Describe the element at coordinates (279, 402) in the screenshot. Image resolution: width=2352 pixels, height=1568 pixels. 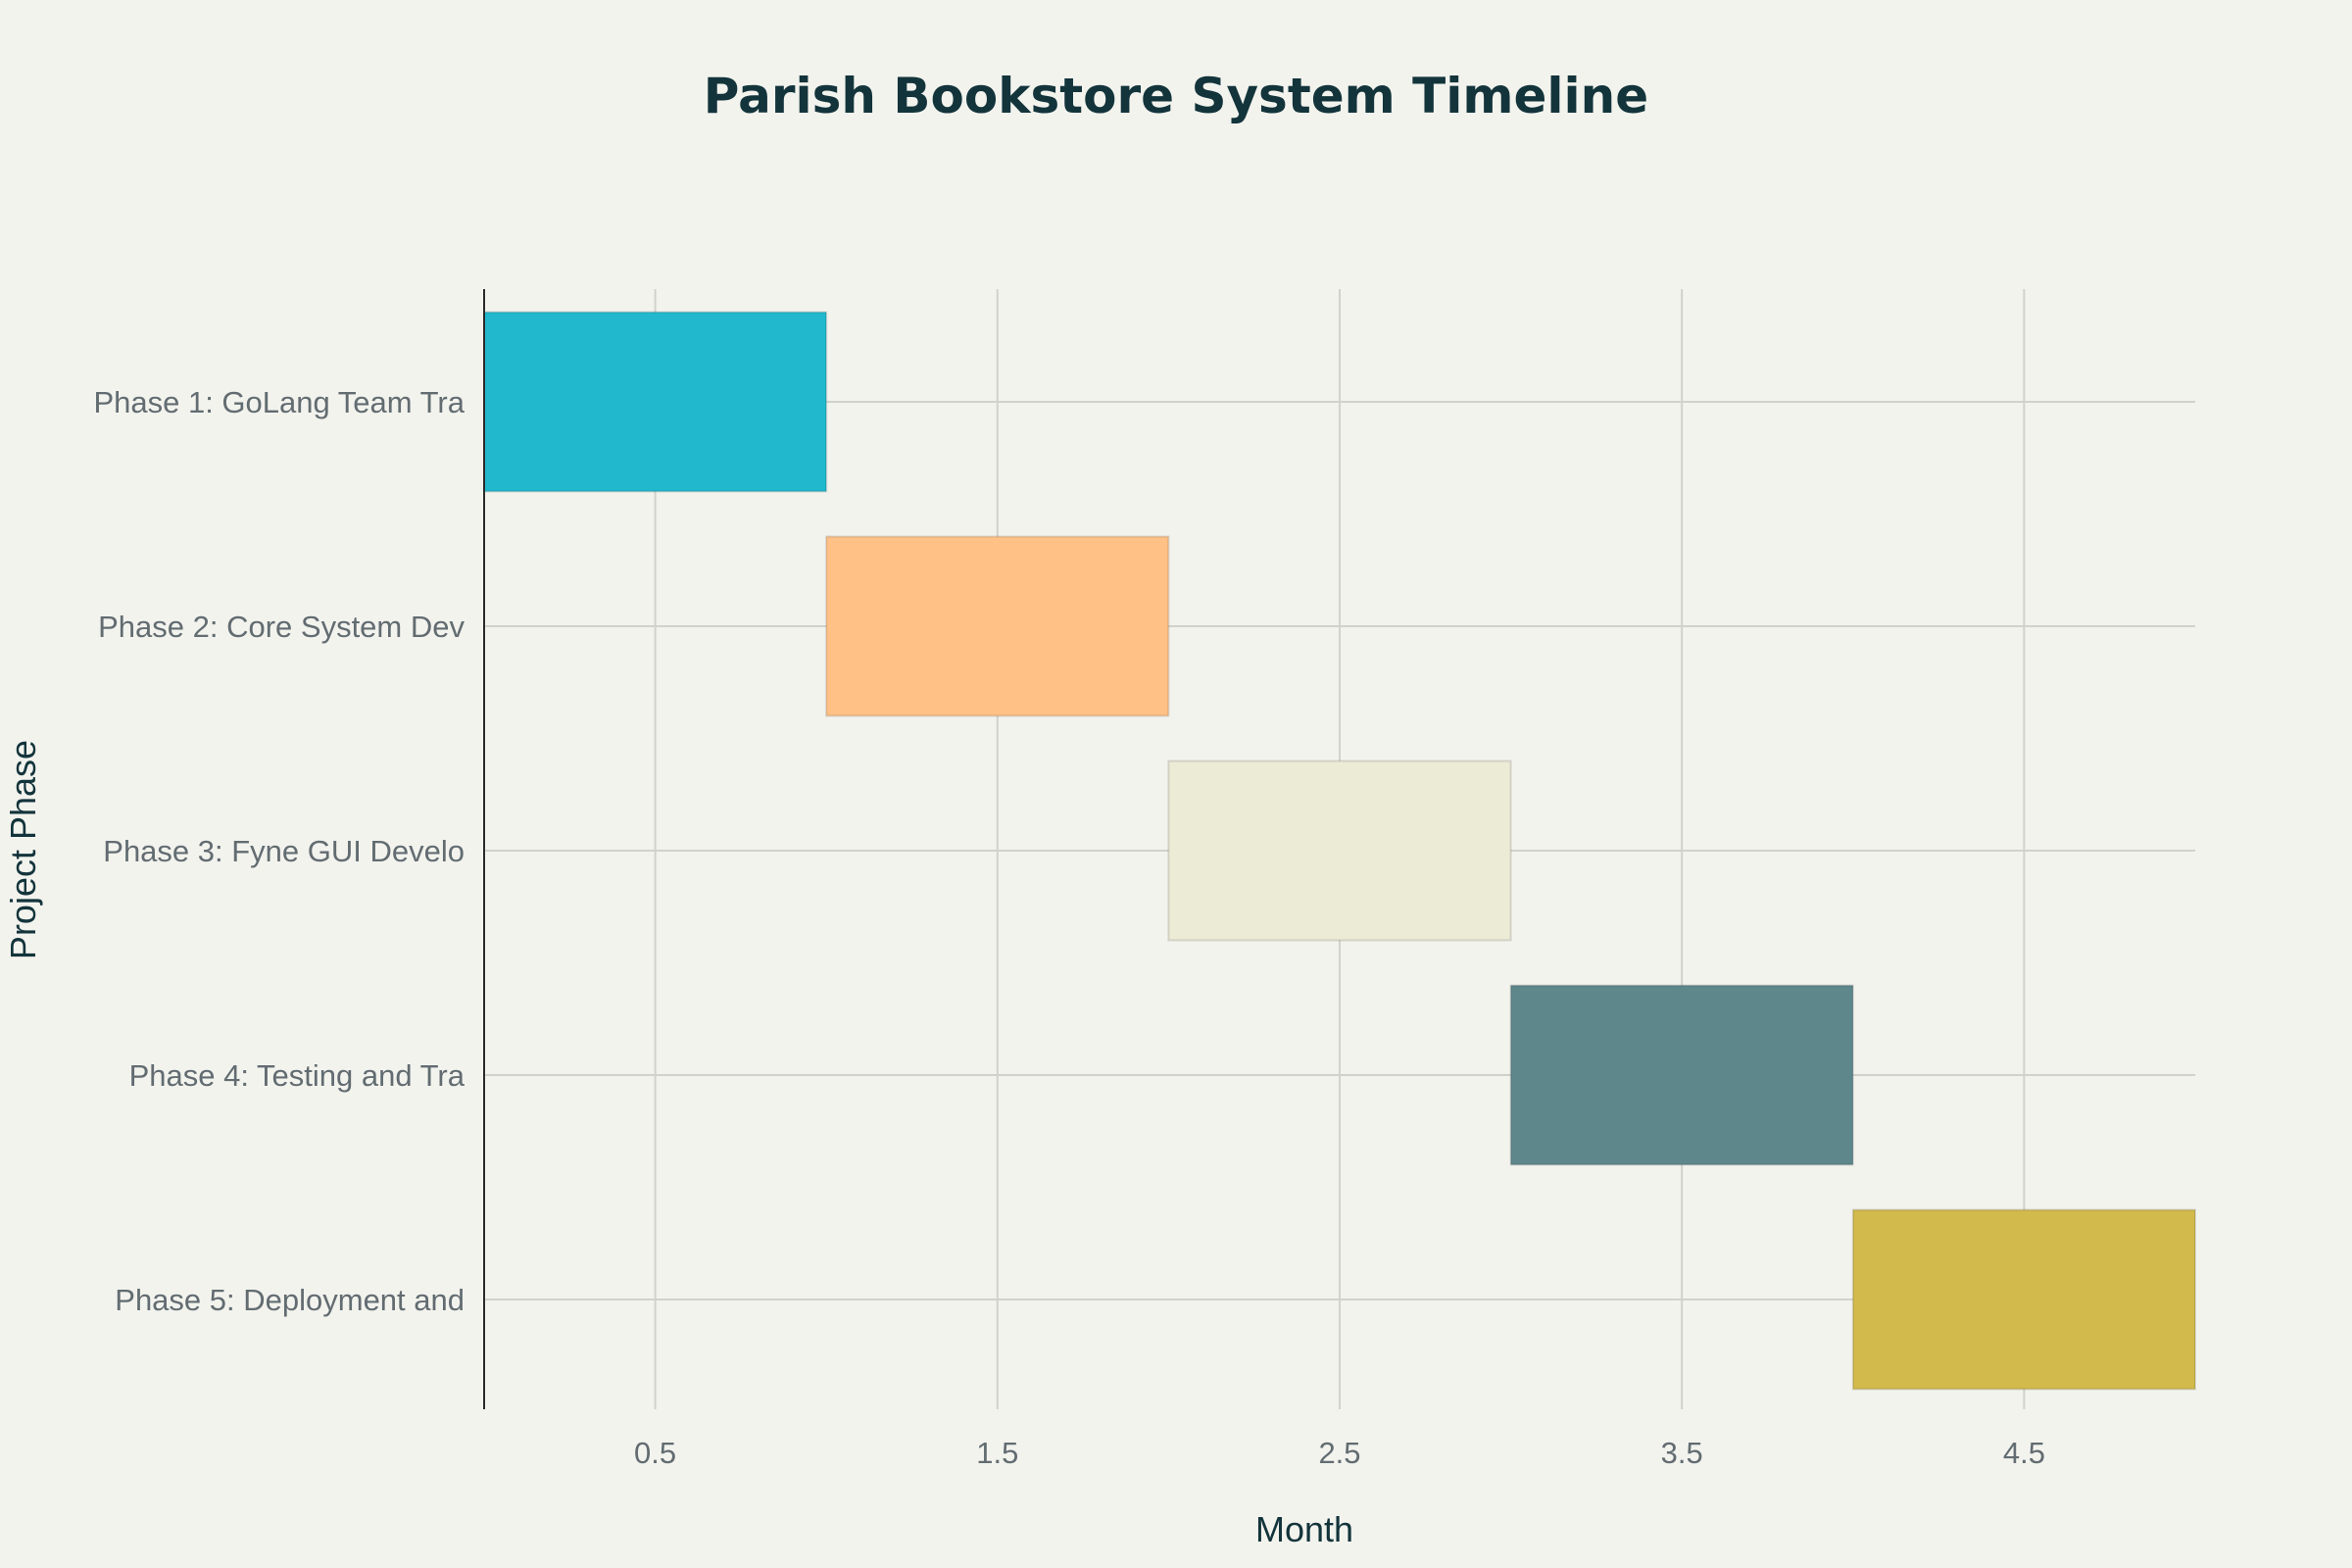
I see `y-tick-label: Phase 1: GoLang Team Tra` at that location.